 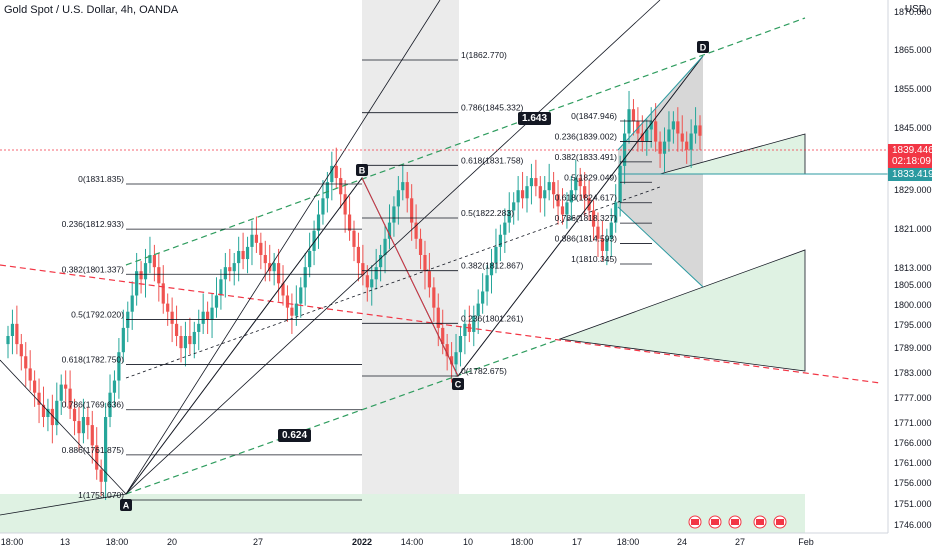 I want to click on y-tick-label: 1795.000, so click(x=913, y=325).